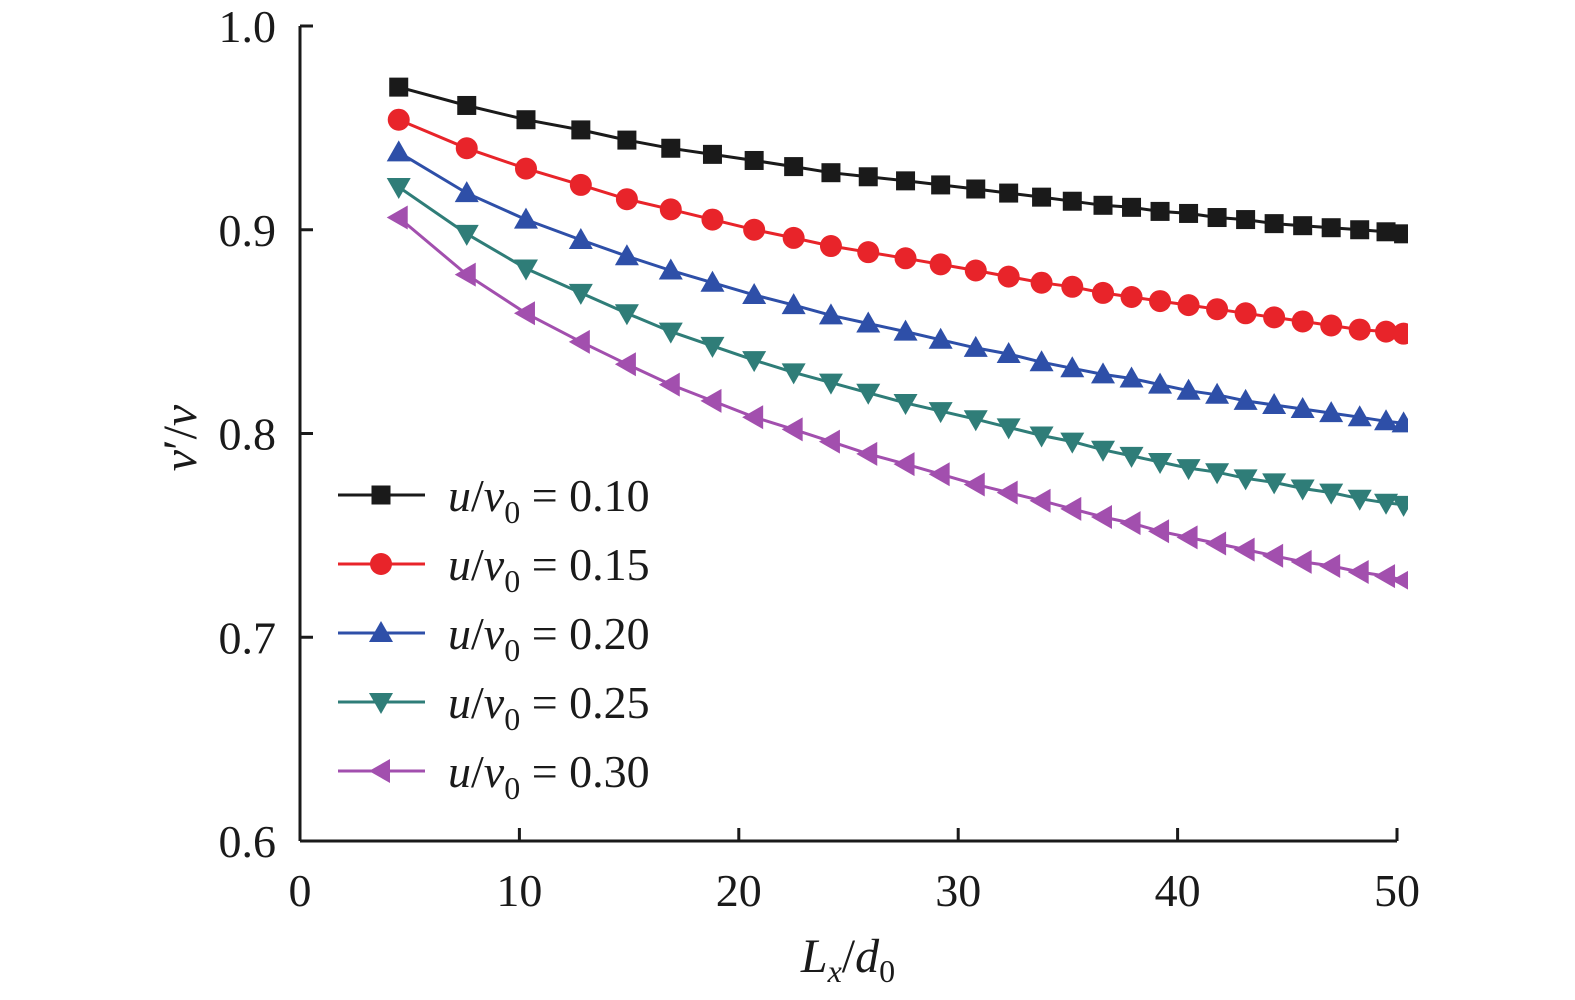  What do you see at coordinates (1178, 890) in the screenshot?
I see `x-tick-label: 40` at bounding box center [1178, 890].